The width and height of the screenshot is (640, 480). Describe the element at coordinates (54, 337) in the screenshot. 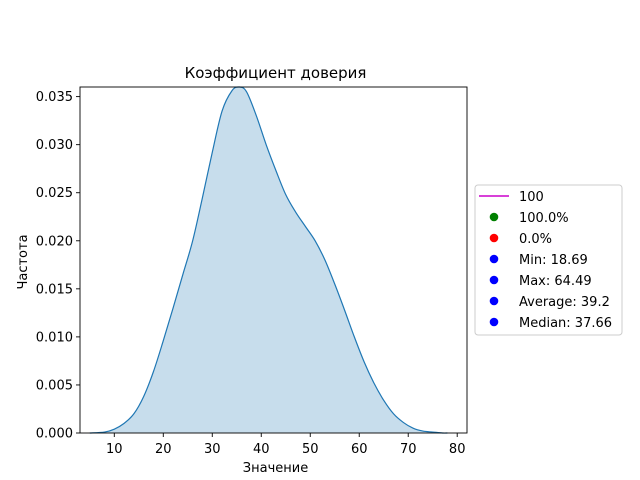

I see `y-tick-label: 0.010` at that location.